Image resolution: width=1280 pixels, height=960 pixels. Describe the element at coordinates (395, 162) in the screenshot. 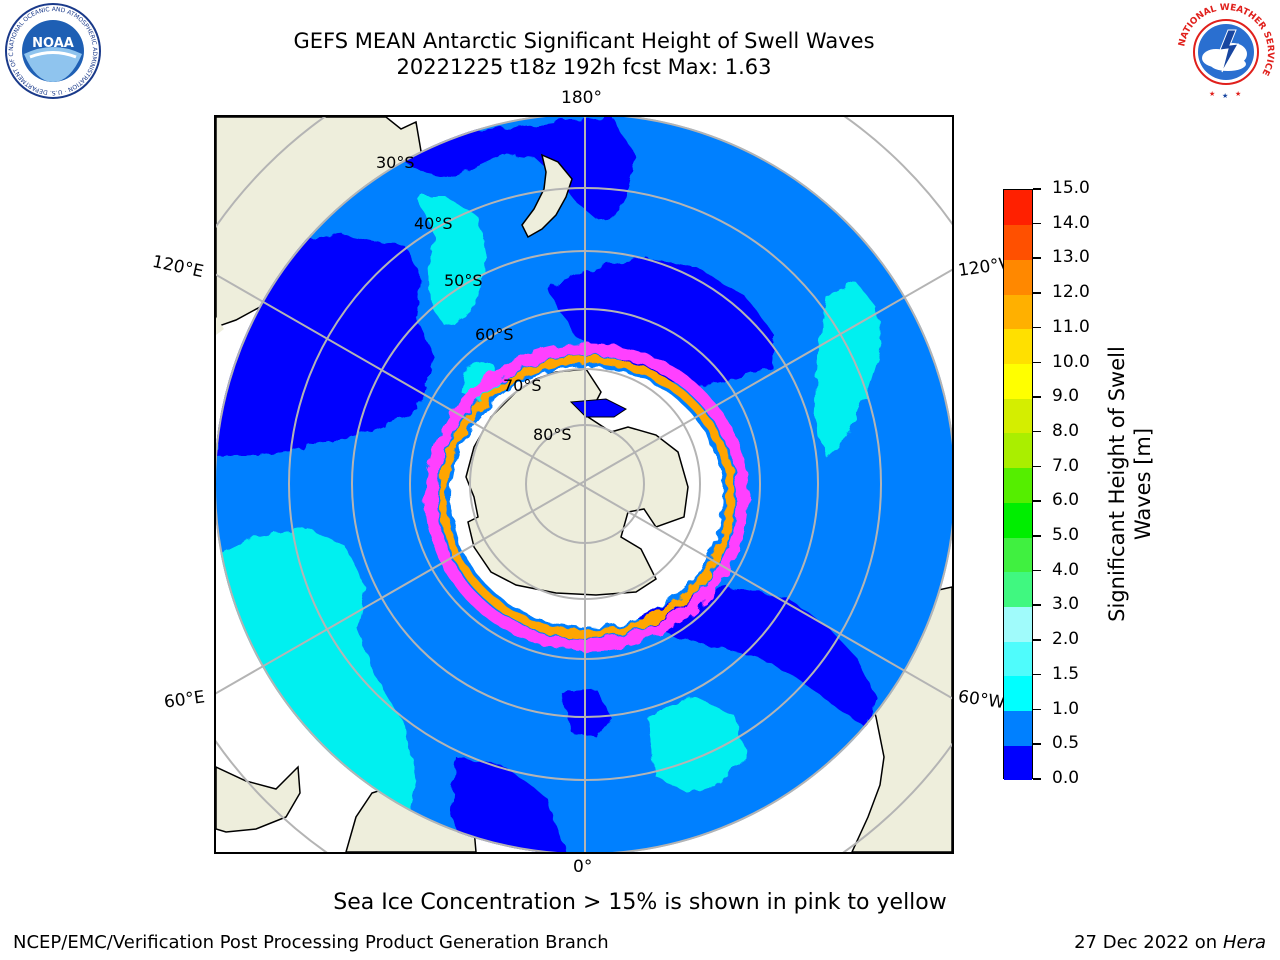

I see `lat-label-30s: 30°S` at that location.